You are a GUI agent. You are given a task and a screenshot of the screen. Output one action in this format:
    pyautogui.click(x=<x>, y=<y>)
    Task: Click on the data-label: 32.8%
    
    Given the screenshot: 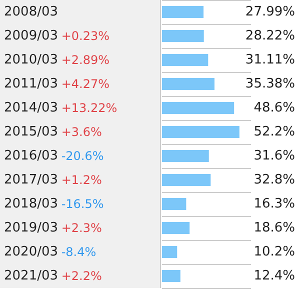 What is the action you would take?
    pyautogui.click(x=274, y=180)
    